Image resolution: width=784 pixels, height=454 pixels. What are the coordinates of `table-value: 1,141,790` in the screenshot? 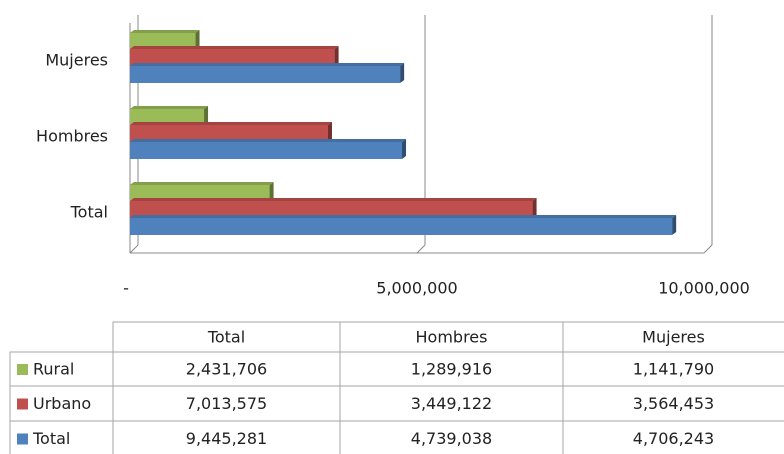 It's located at (673, 369).